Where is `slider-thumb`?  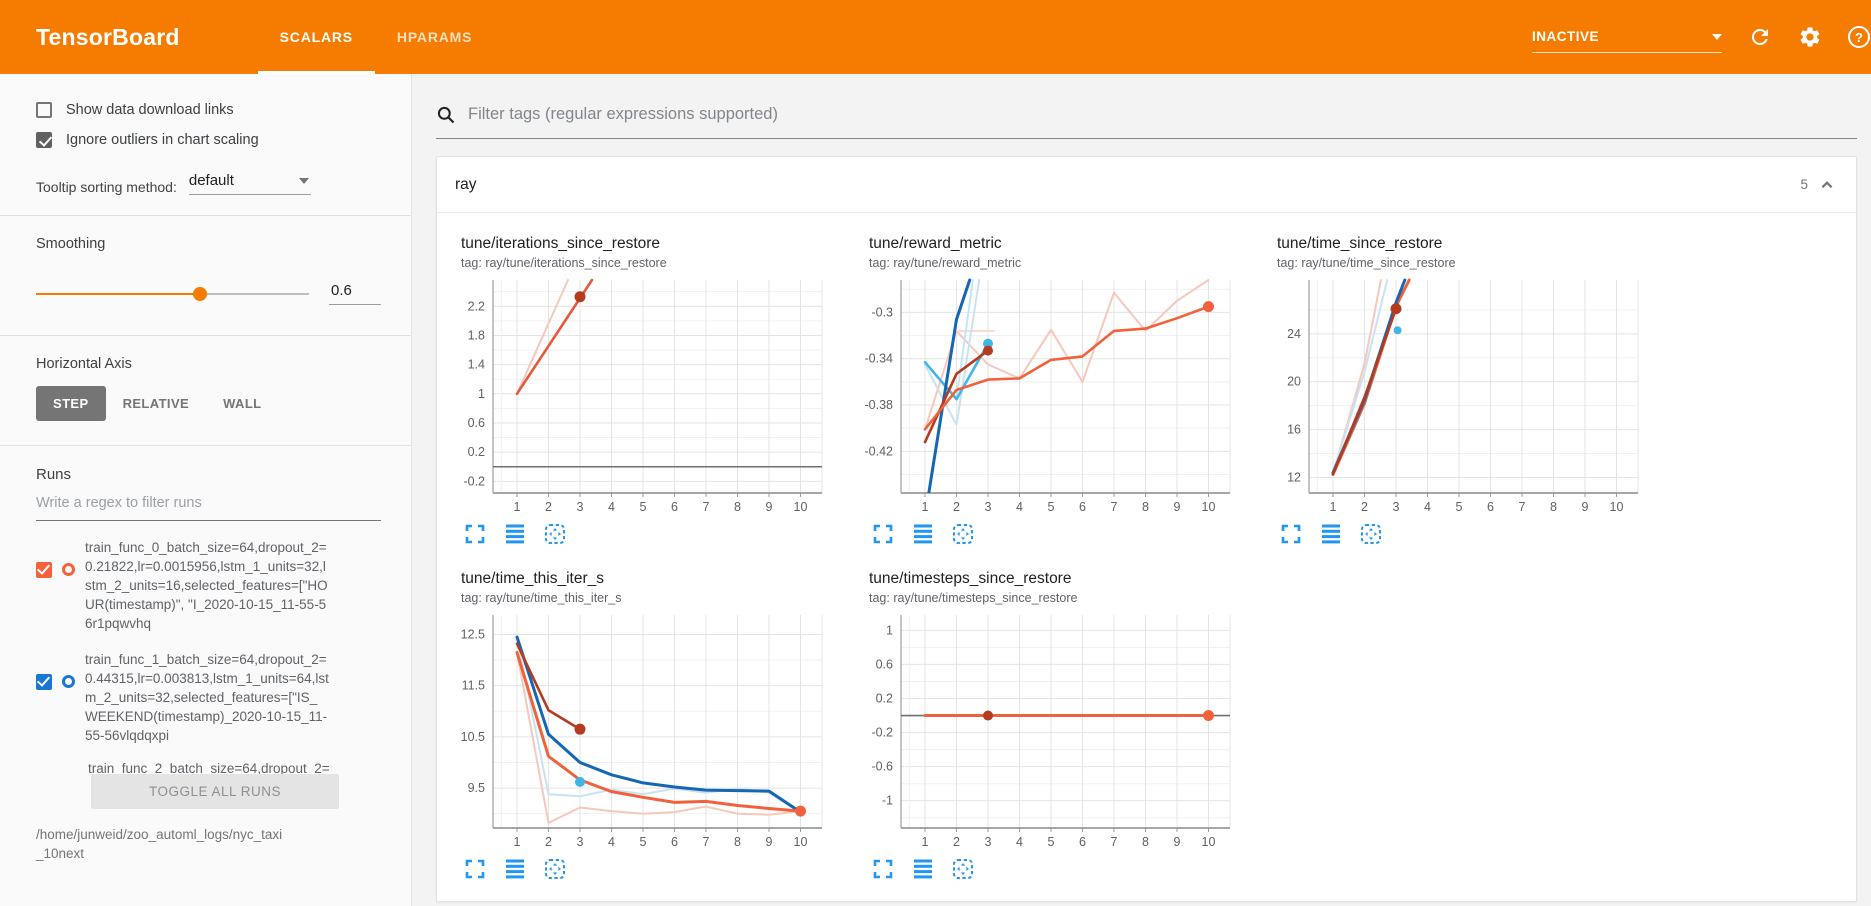
slider-thumb is located at coordinates (199, 293).